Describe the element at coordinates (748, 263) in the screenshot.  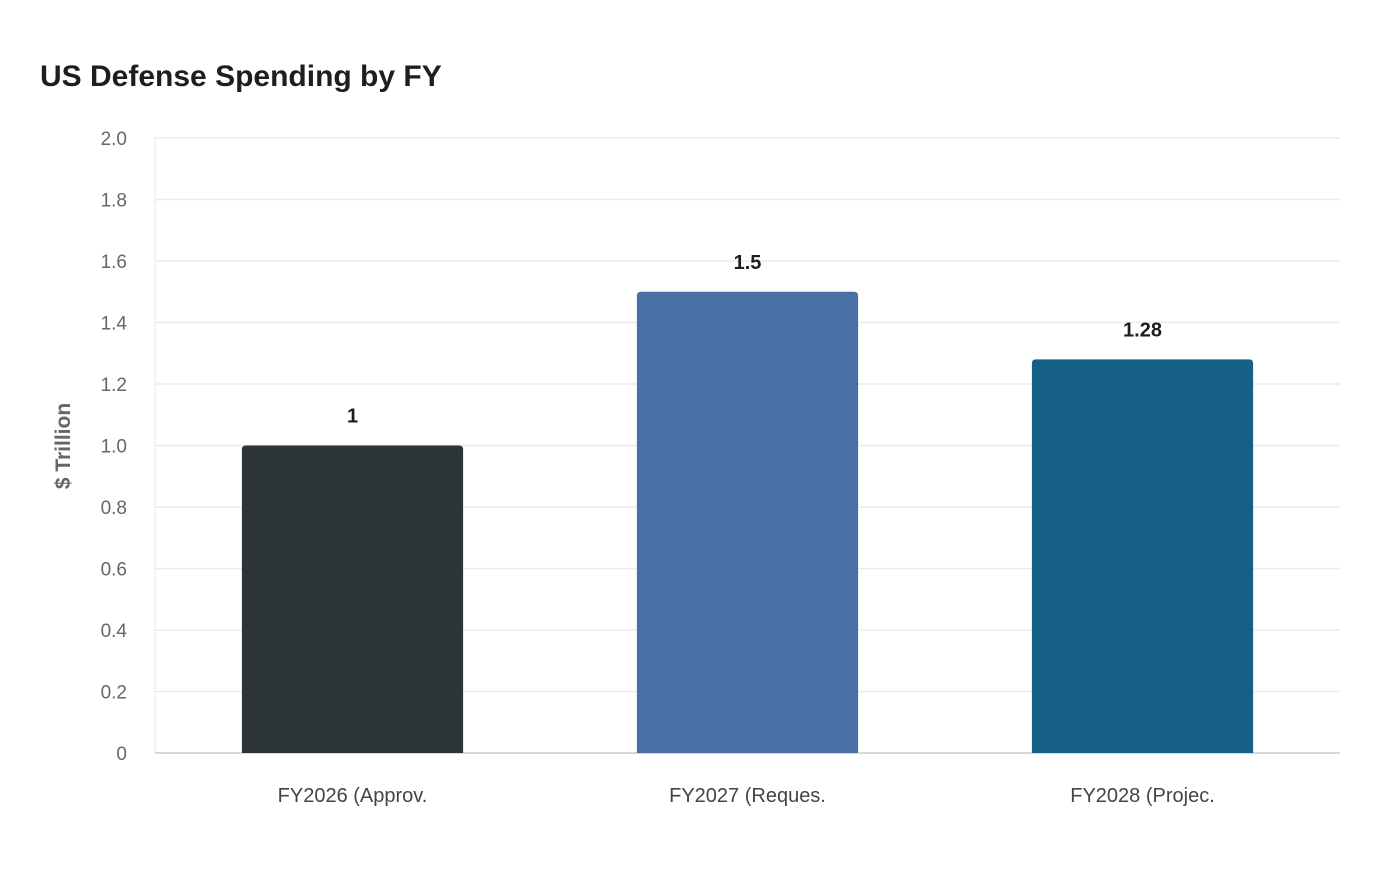
I see `data-label: 1.5` at that location.